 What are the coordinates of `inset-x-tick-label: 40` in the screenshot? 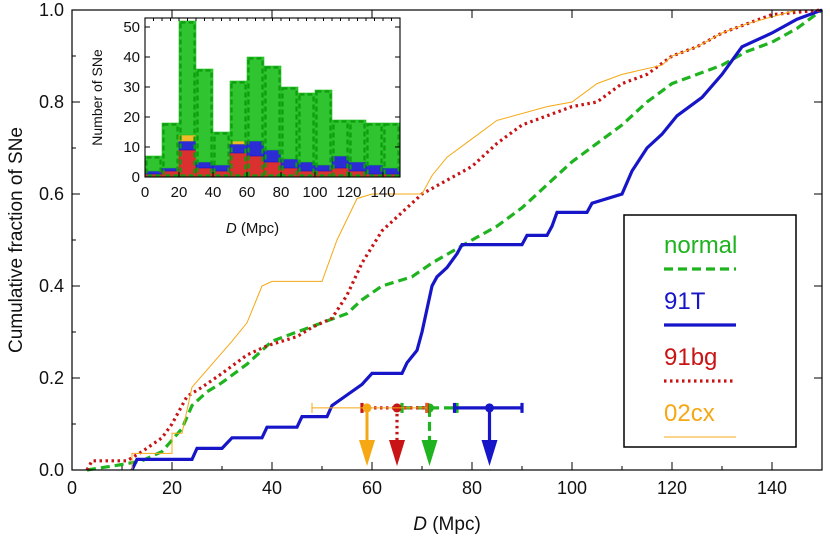 It's located at (213, 192).